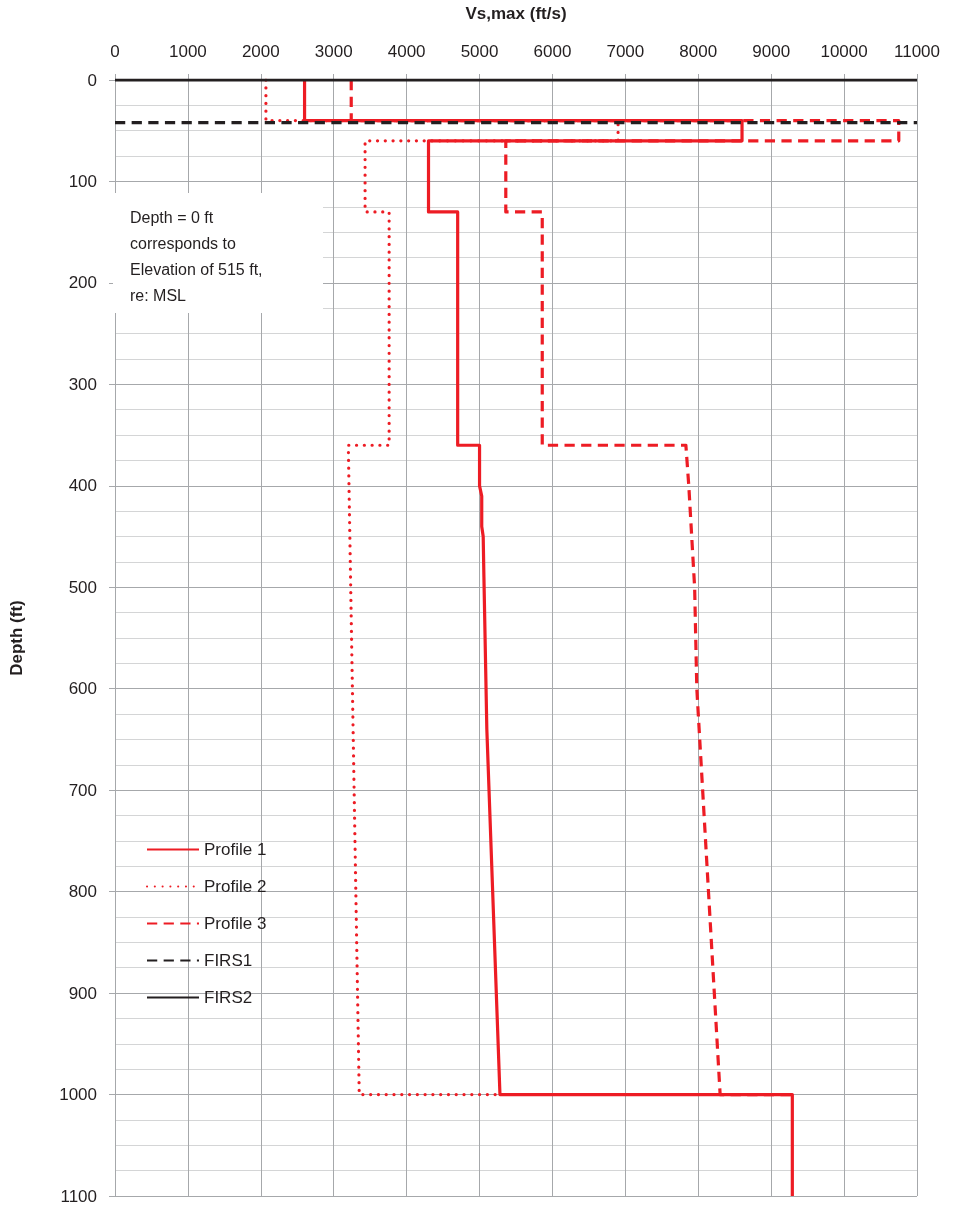 This screenshot has width=956, height=1210. I want to click on x-tick-label: 2000, so click(260, 51).